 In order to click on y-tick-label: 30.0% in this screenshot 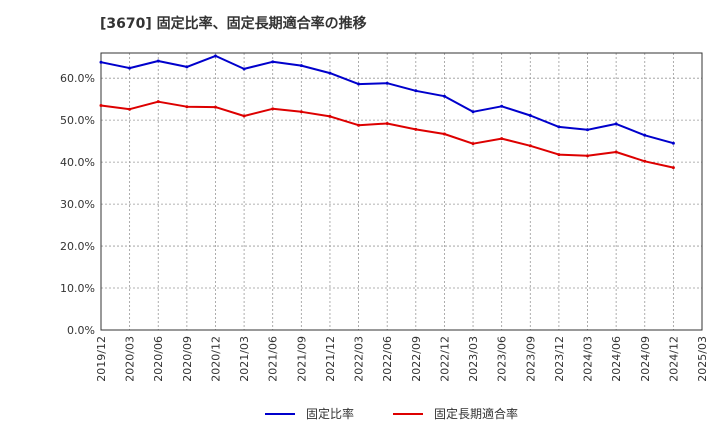, I will do `click(77, 204)`.